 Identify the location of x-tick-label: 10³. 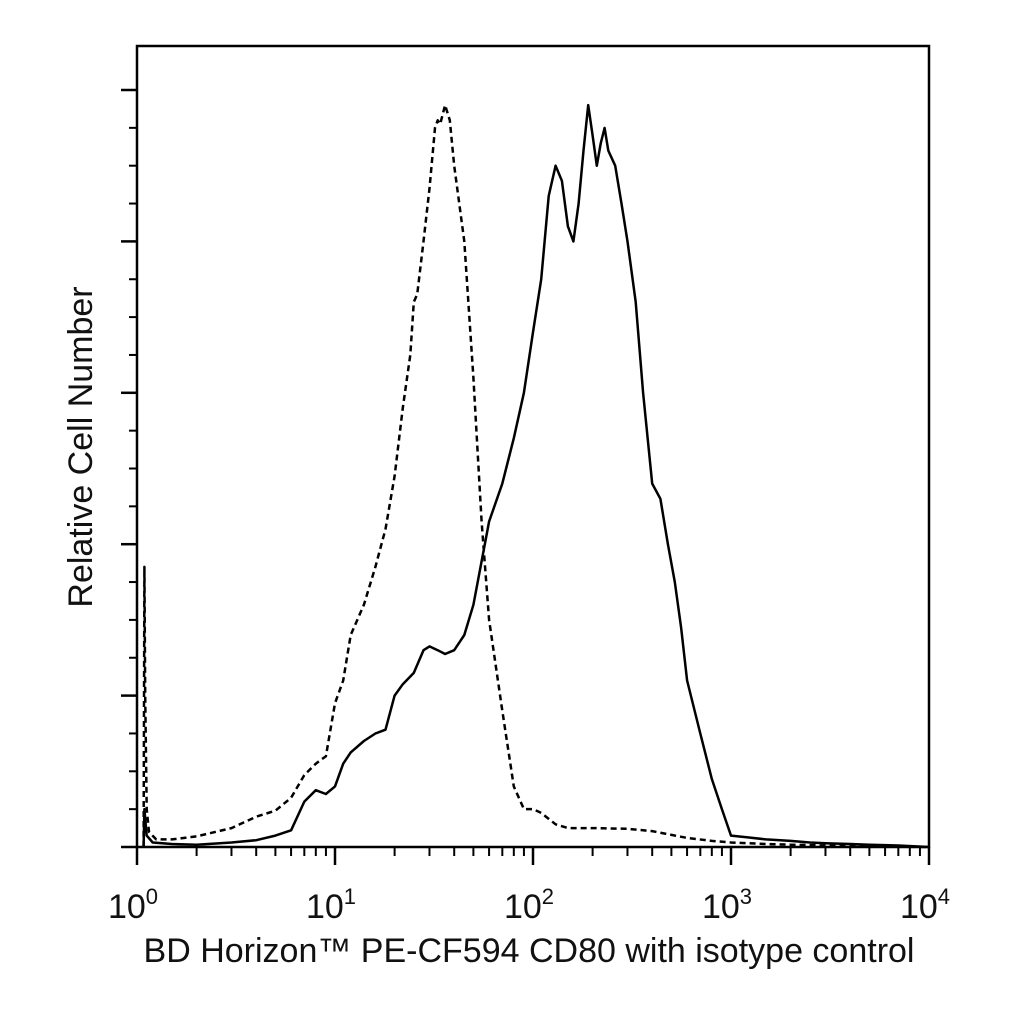
(727, 905).